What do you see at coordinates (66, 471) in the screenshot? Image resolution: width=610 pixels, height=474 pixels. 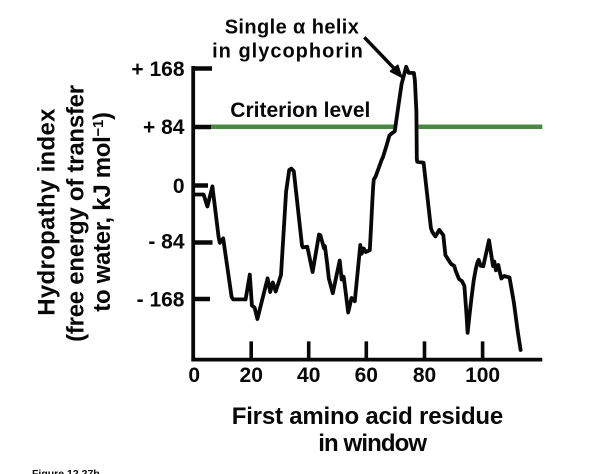 I see `svg-text: Figure 12.27b` at bounding box center [66, 471].